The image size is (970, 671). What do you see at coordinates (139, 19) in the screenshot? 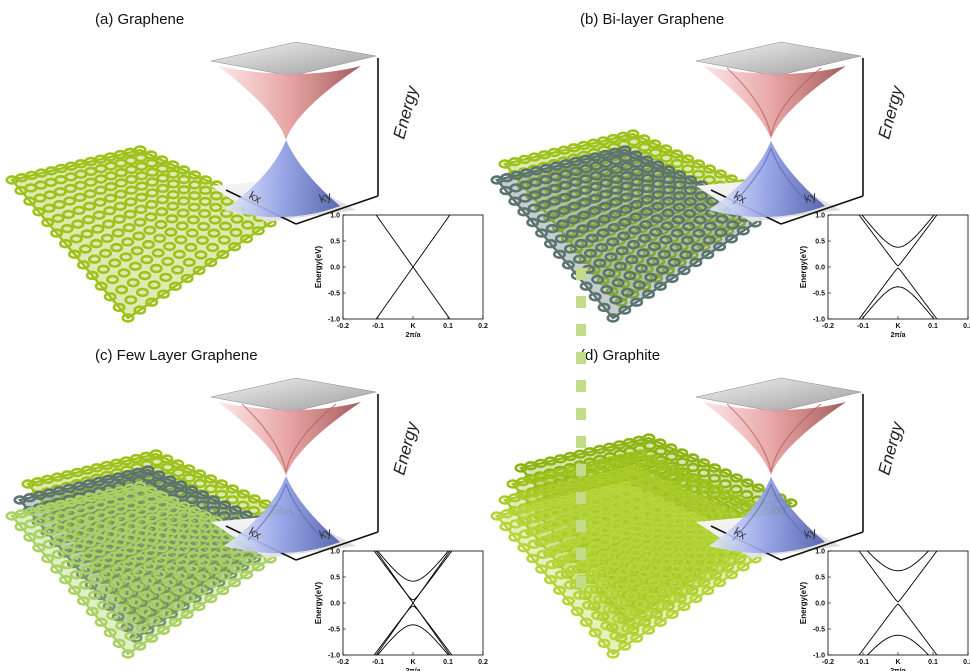
I see `panel-title: (a) Graphene` at bounding box center [139, 19].